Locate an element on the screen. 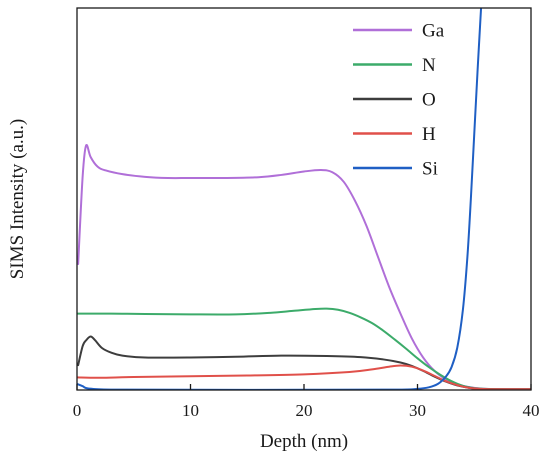 This screenshot has height=464, width=550. x-tick-label: 40 is located at coordinates (531, 410).